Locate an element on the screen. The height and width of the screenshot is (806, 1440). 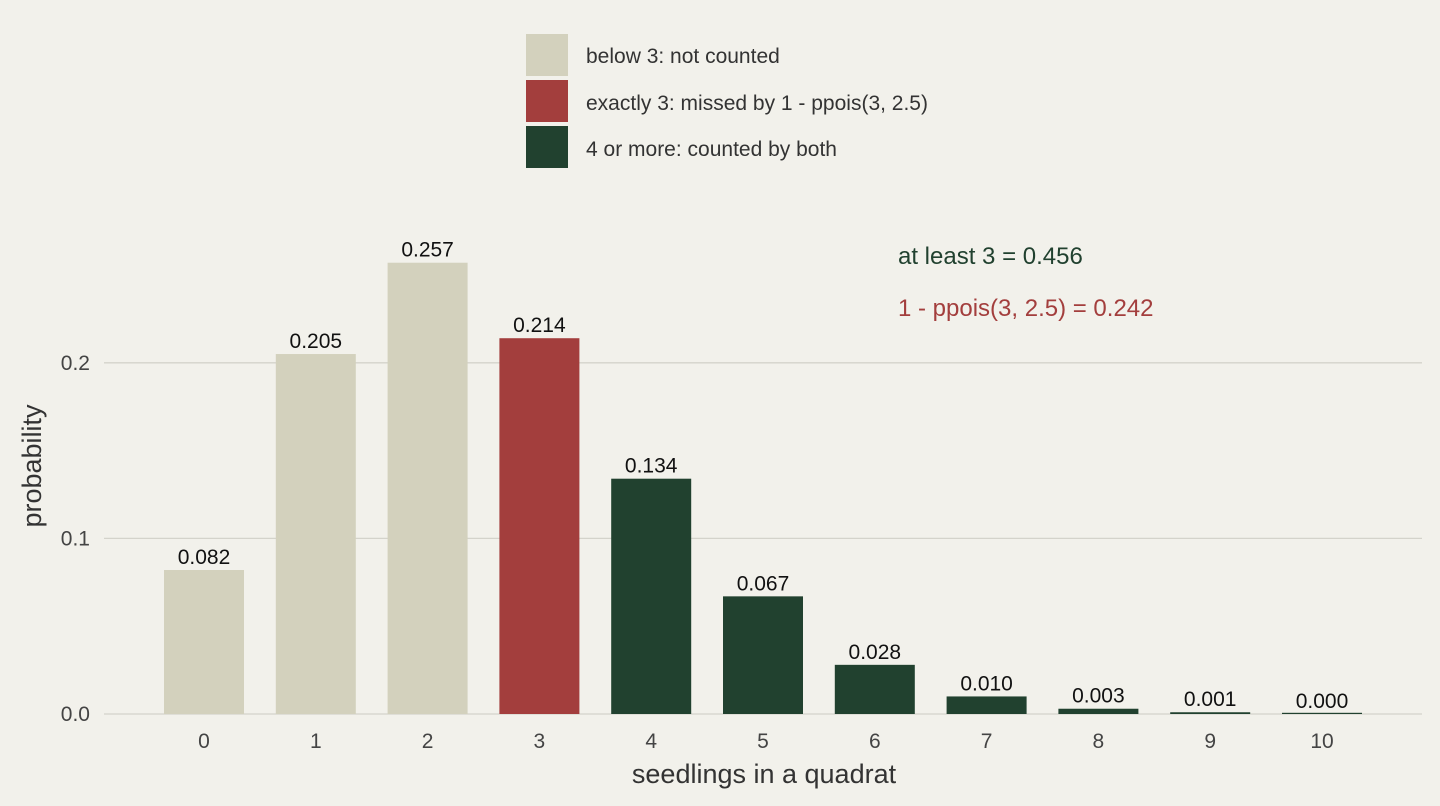
annotation-at-least-3: at least 3 = 0.456 is located at coordinates (990, 256).